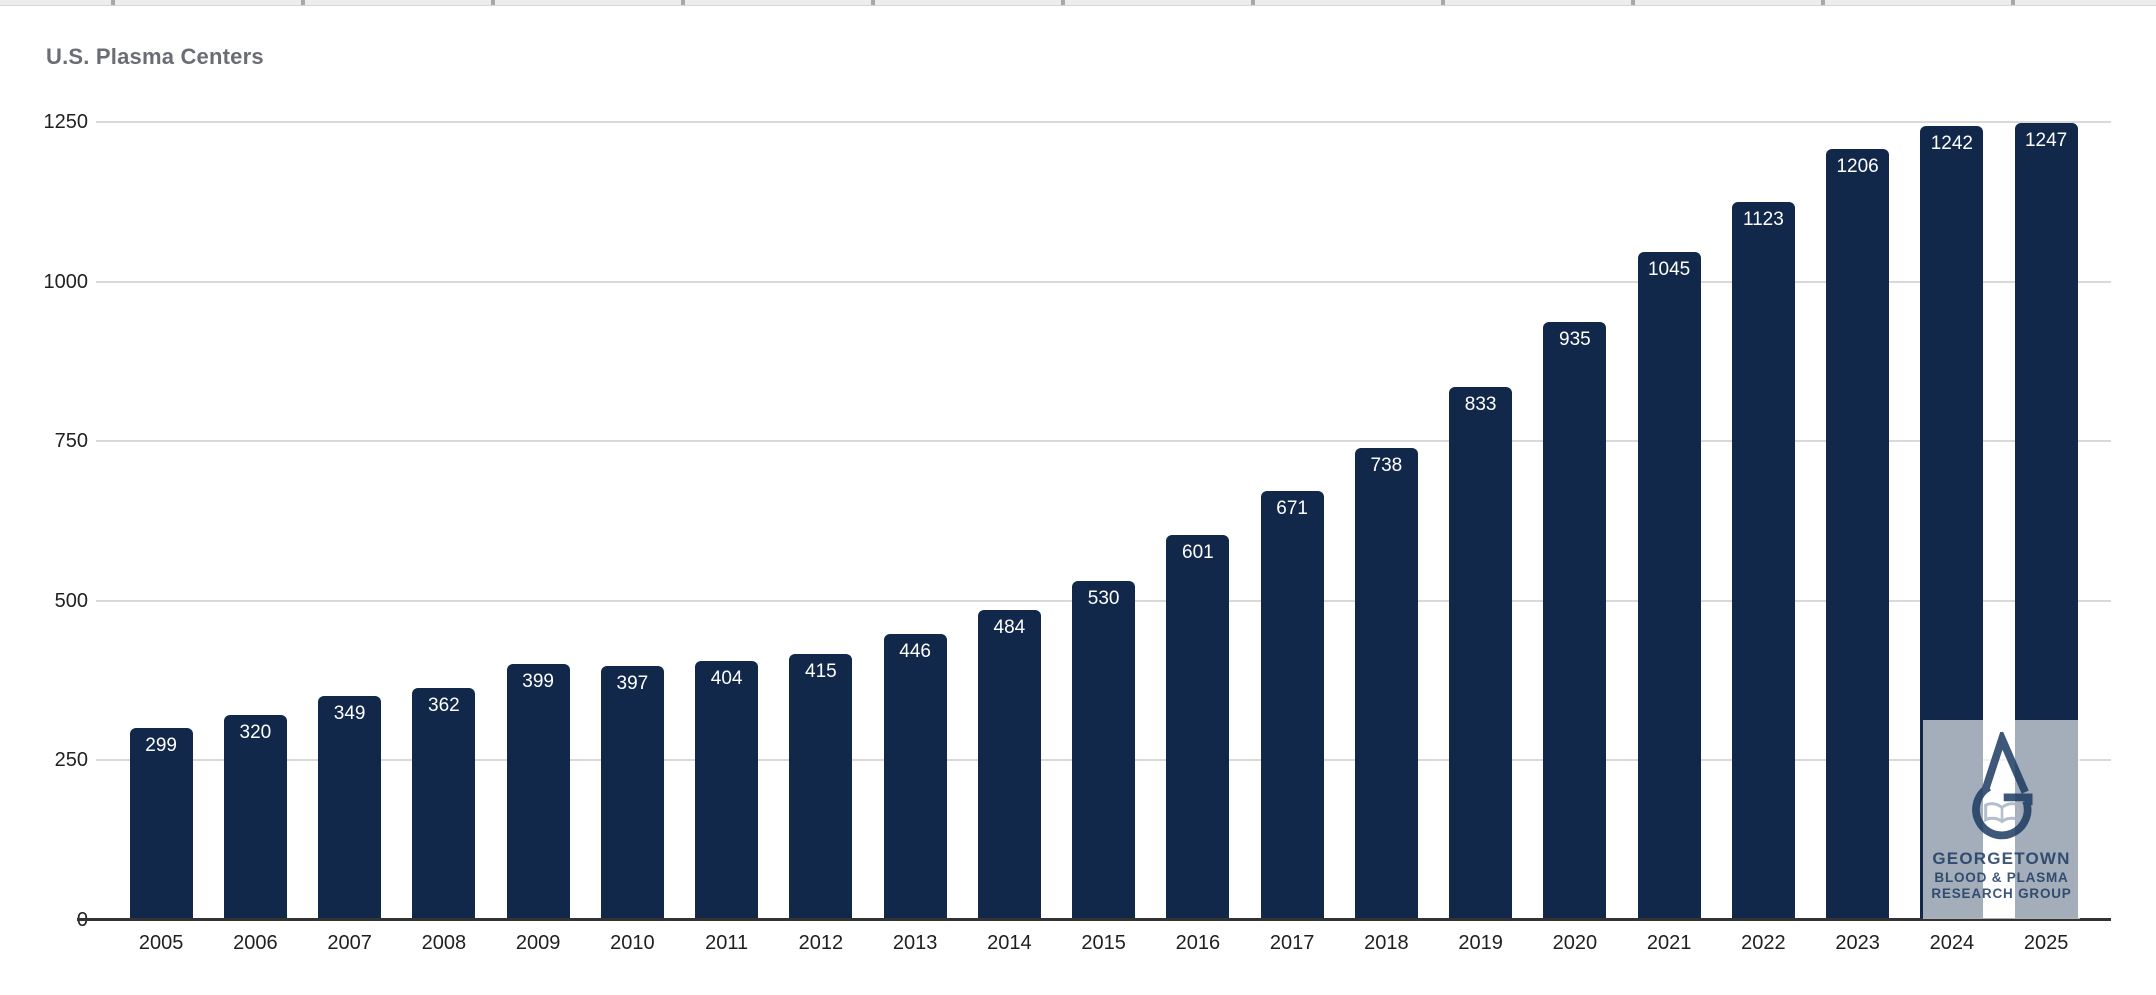  Describe the element at coordinates (632, 683) in the screenshot. I see `bar-value-label-2010: 397` at that location.